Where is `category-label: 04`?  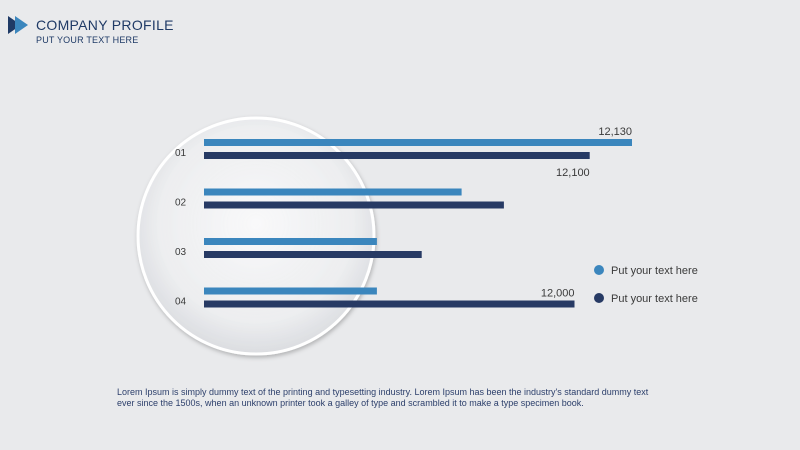 category-label: 04 is located at coordinates (181, 302).